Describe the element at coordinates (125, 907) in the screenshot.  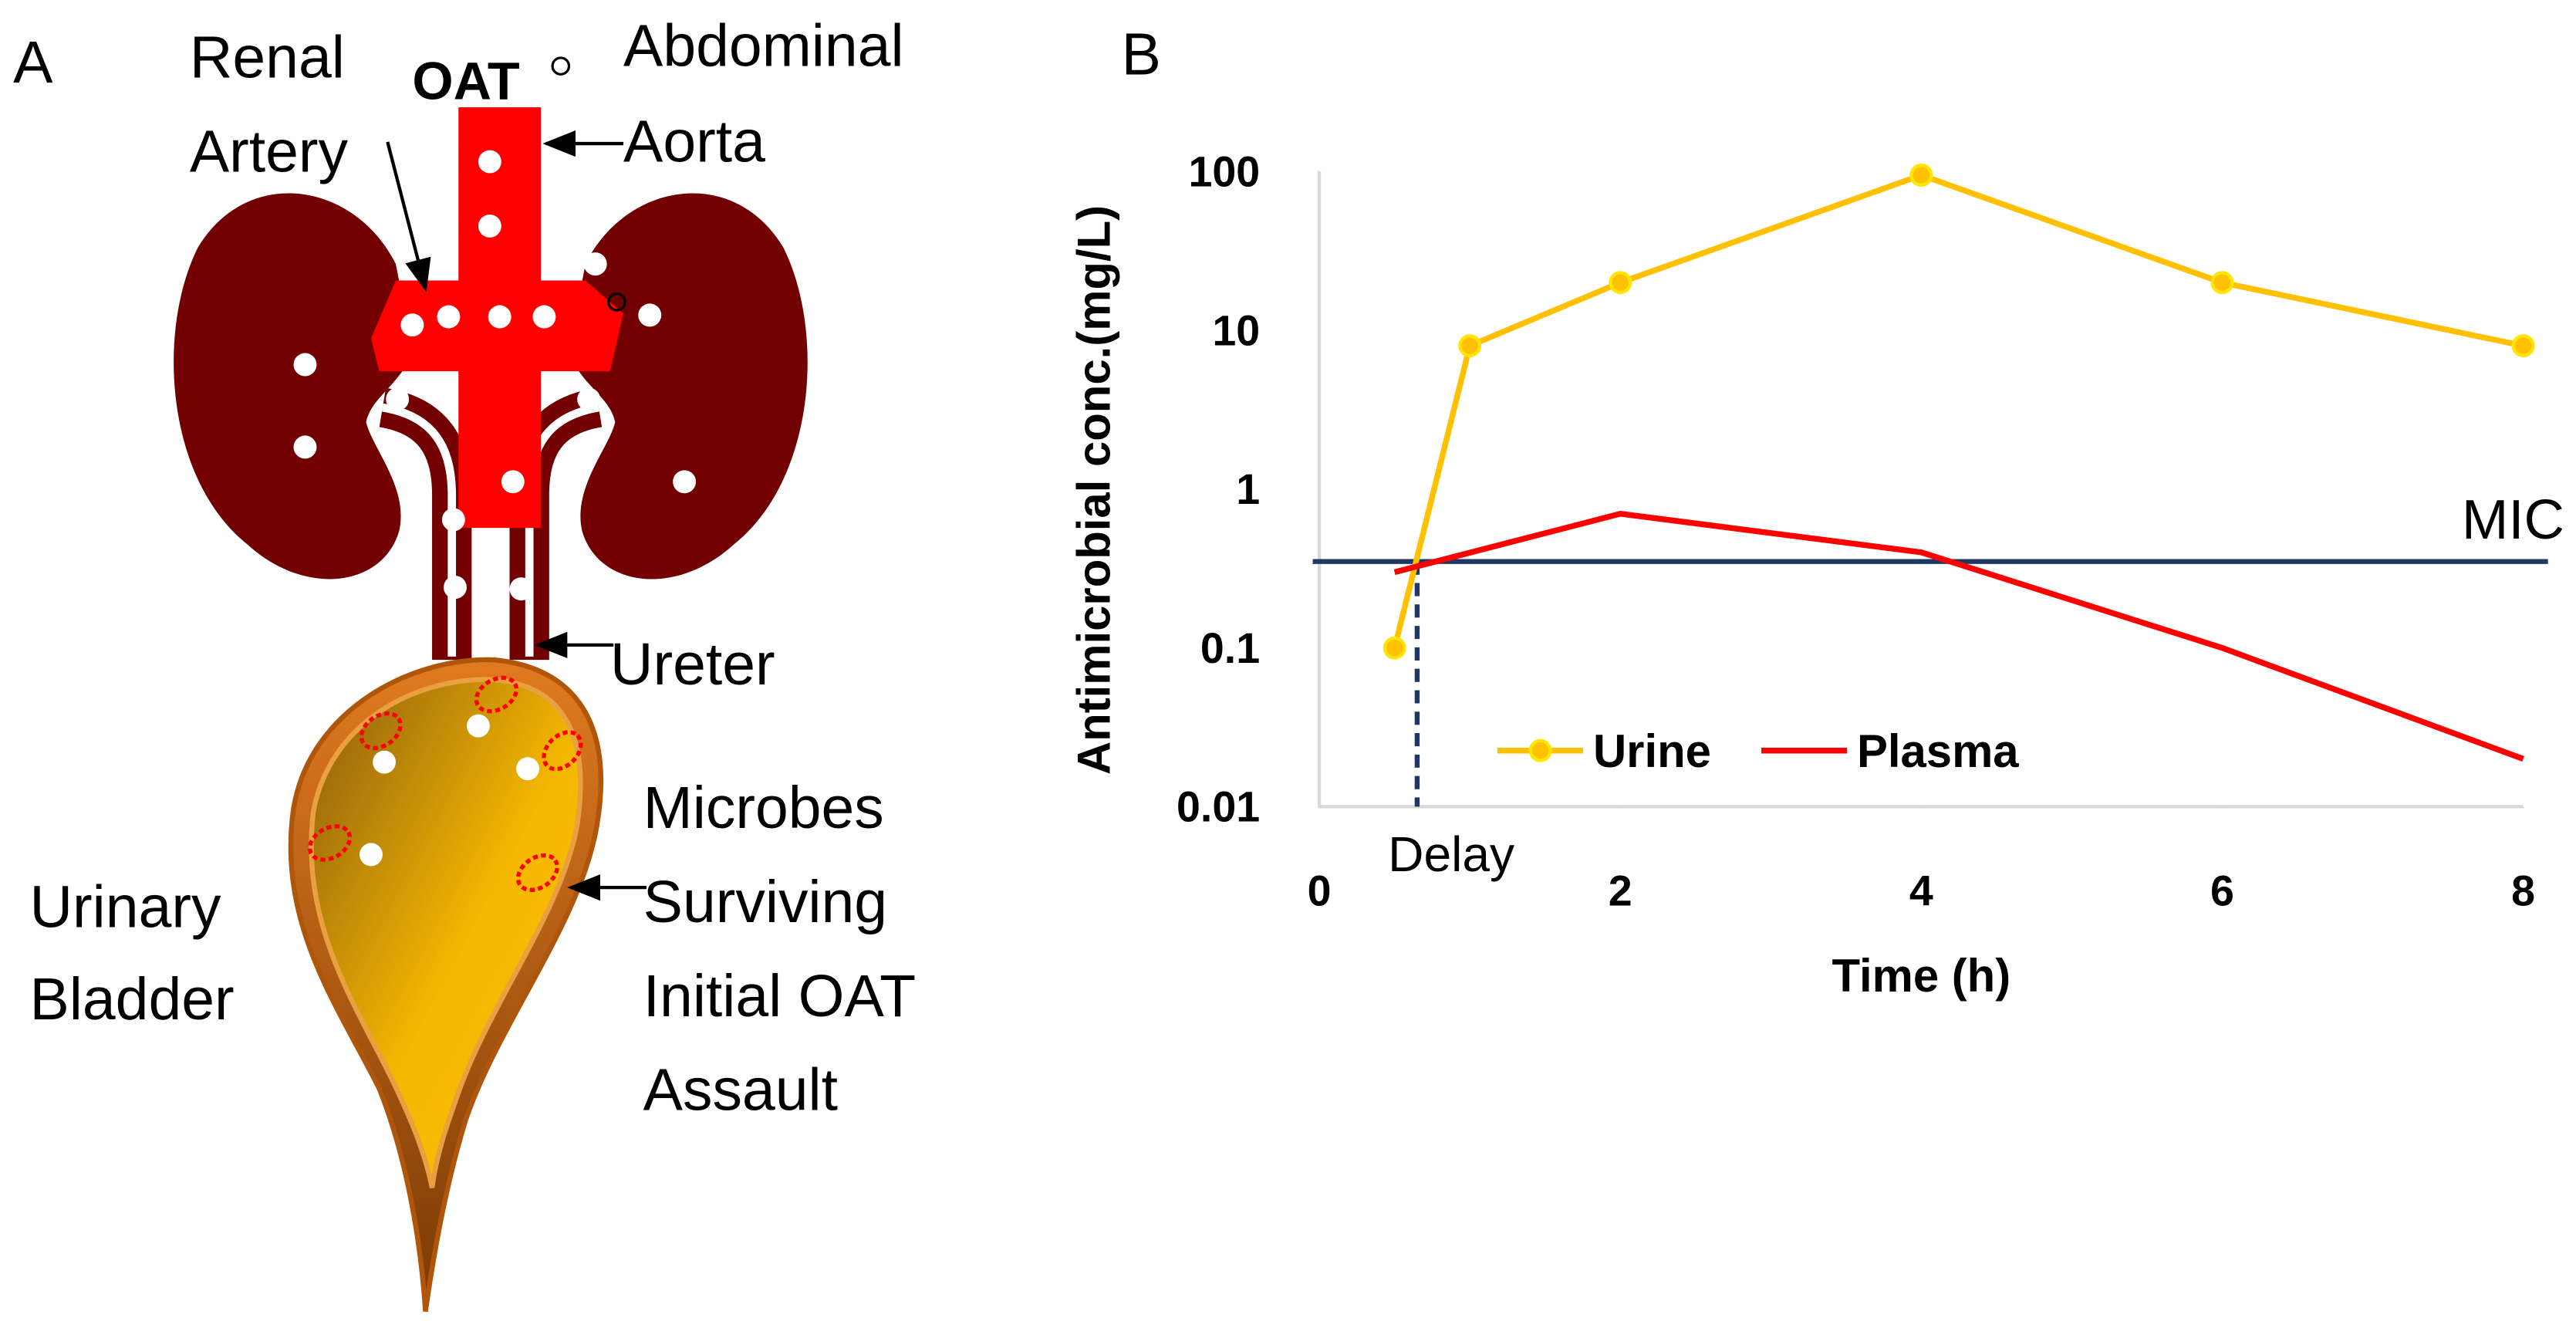
I see `label: Urinary` at that location.